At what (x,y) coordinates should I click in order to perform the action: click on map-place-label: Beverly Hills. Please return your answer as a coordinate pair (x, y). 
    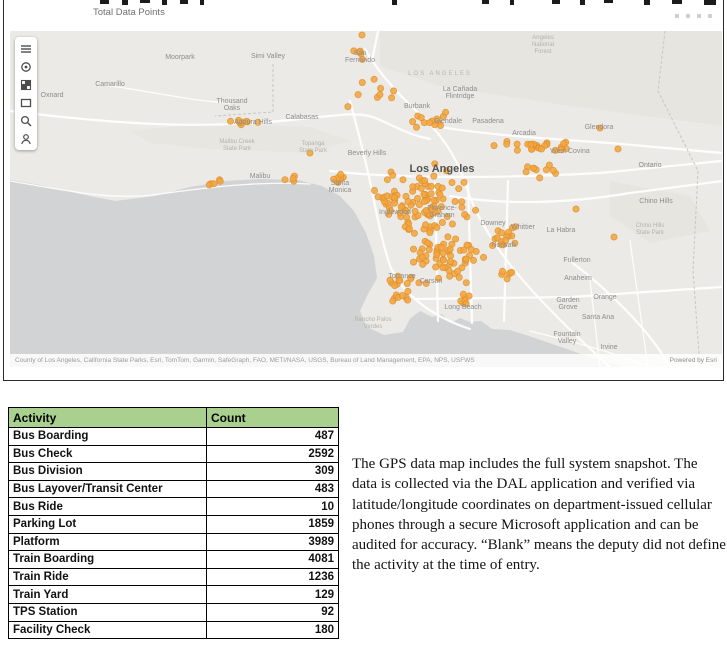
    Looking at the image, I should click on (367, 153).